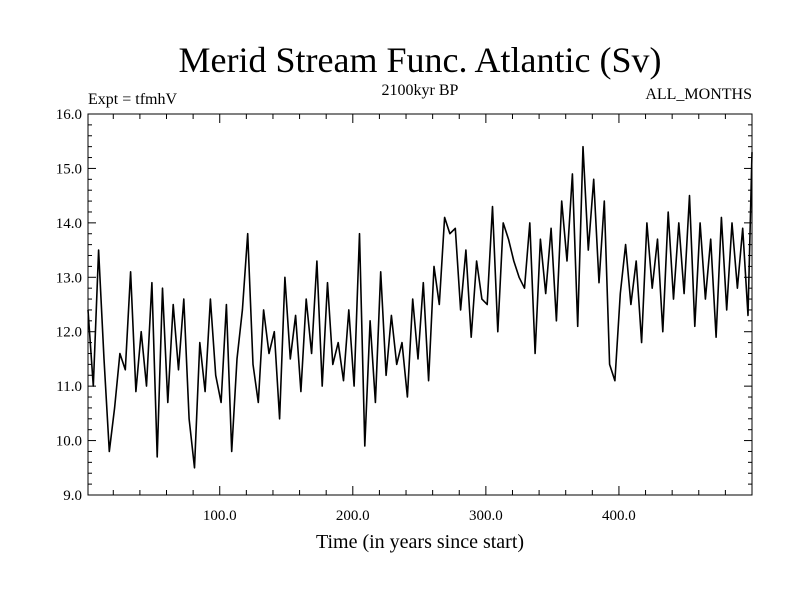 The height and width of the screenshot is (600, 800). What do you see at coordinates (419, 516) in the screenshot?
I see `x-axis-labels: 100.0 200.0 300.0 400.0` at bounding box center [419, 516].